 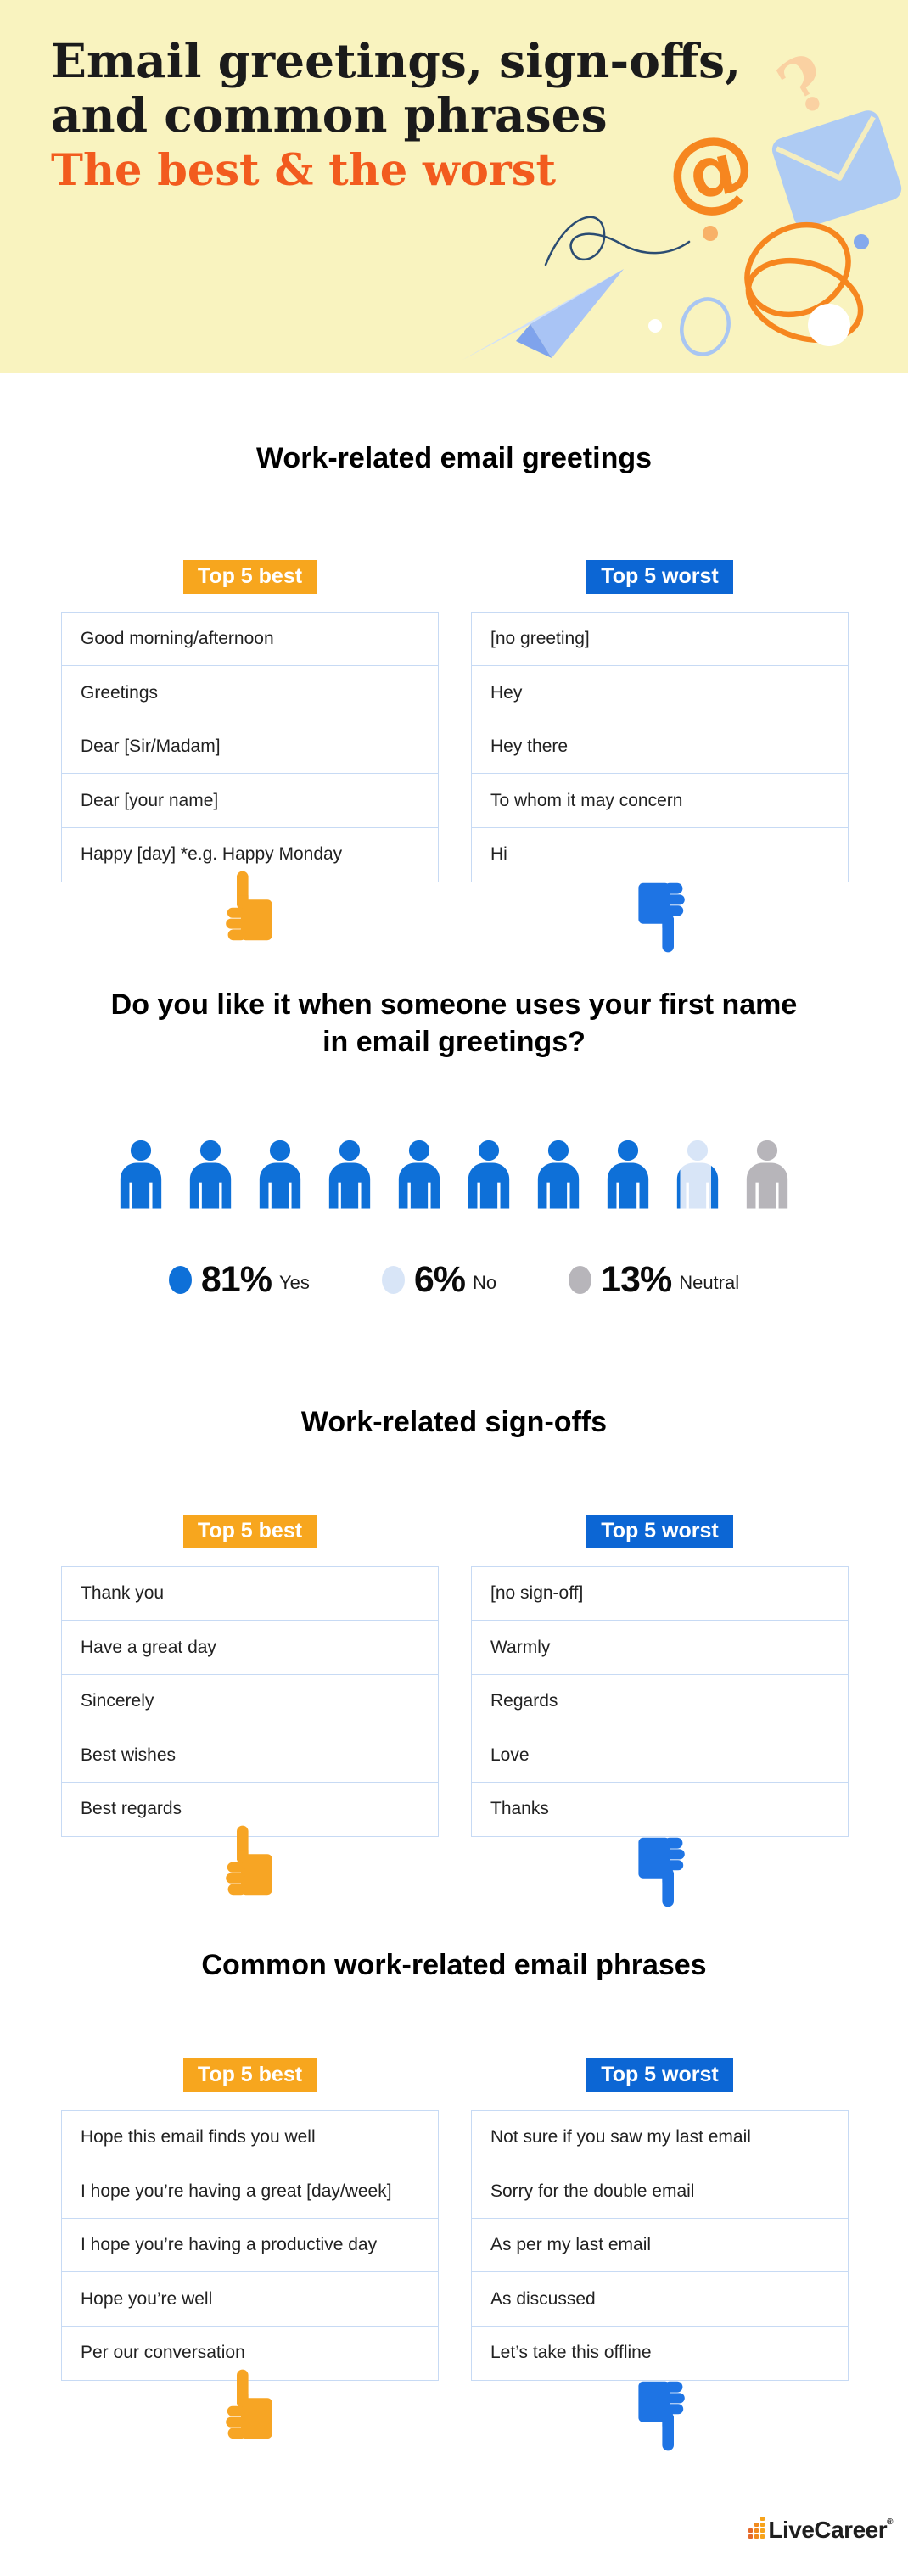 What do you see at coordinates (212, 854) in the screenshot?
I see `list-row-text: Happy [day] *e.g. Happy Monday` at bounding box center [212, 854].